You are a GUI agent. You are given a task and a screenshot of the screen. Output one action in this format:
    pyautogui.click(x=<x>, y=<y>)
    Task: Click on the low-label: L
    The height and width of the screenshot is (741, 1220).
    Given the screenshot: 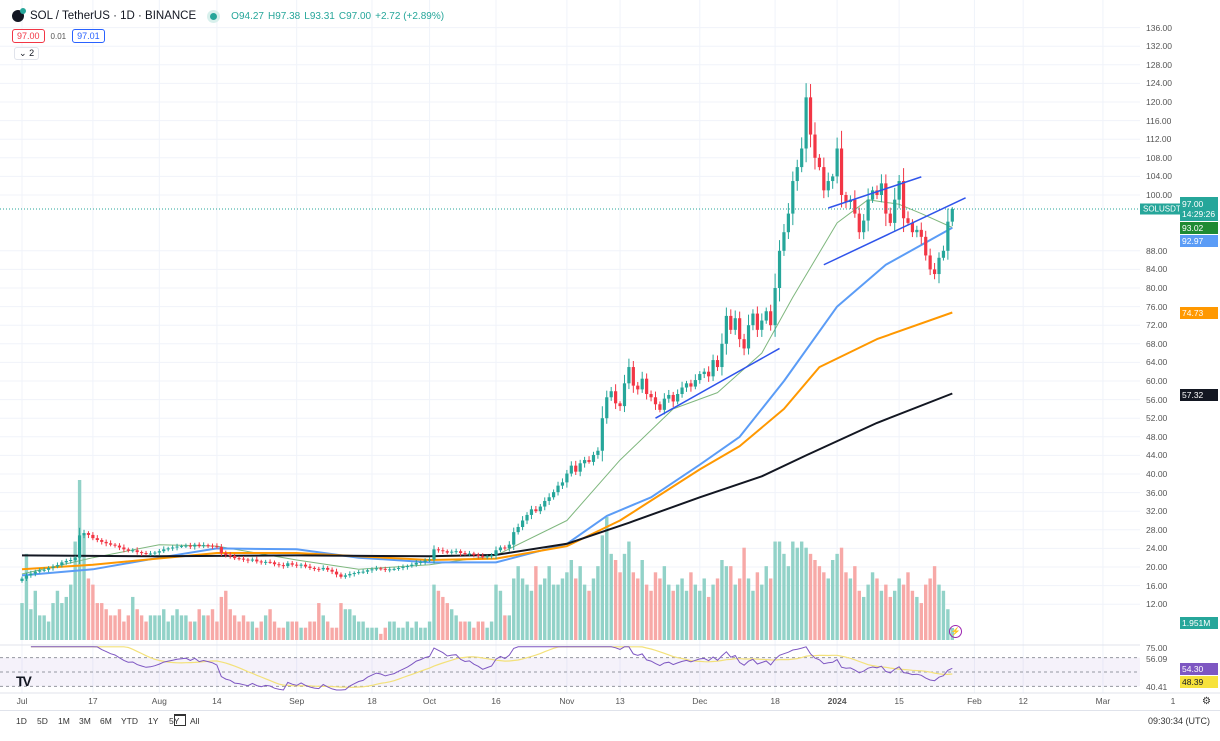 What is the action you would take?
    pyautogui.click(x=307, y=16)
    